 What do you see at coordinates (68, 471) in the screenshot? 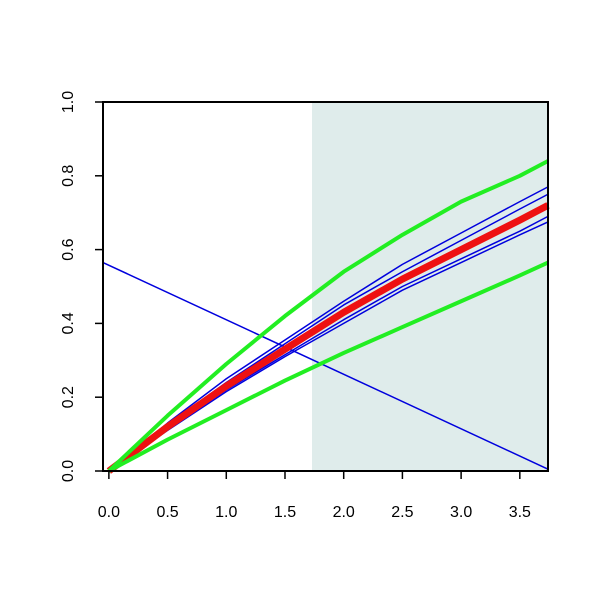
I see `y-tick-label: 0.0` at bounding box center [68, 471].